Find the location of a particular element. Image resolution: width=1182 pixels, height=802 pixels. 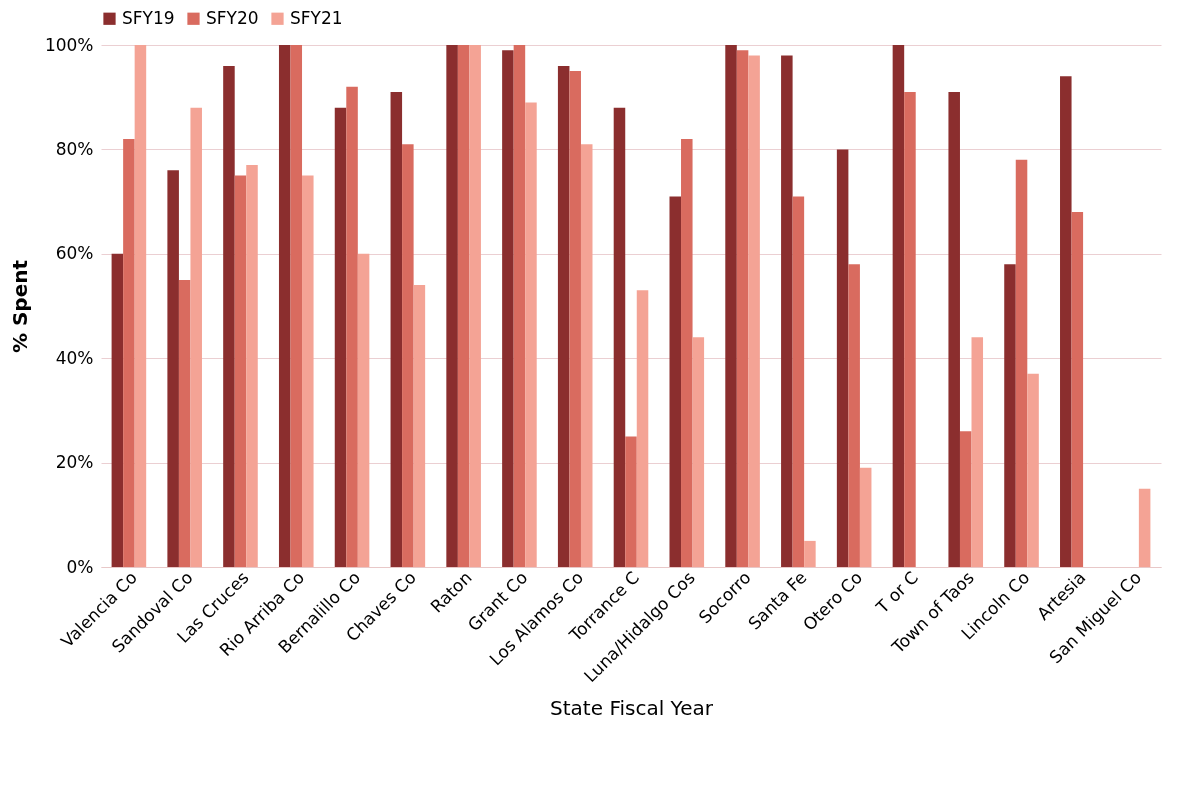

y-tick-label: 100% is located at coordinates (69, 44).